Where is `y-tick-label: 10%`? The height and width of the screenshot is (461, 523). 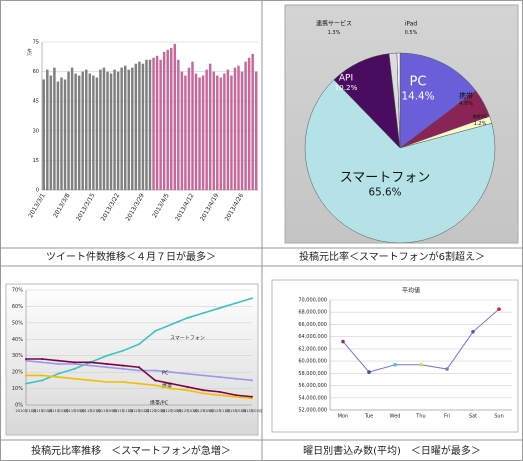 y-tick-label: 10% is located at coordinates (17, 389).